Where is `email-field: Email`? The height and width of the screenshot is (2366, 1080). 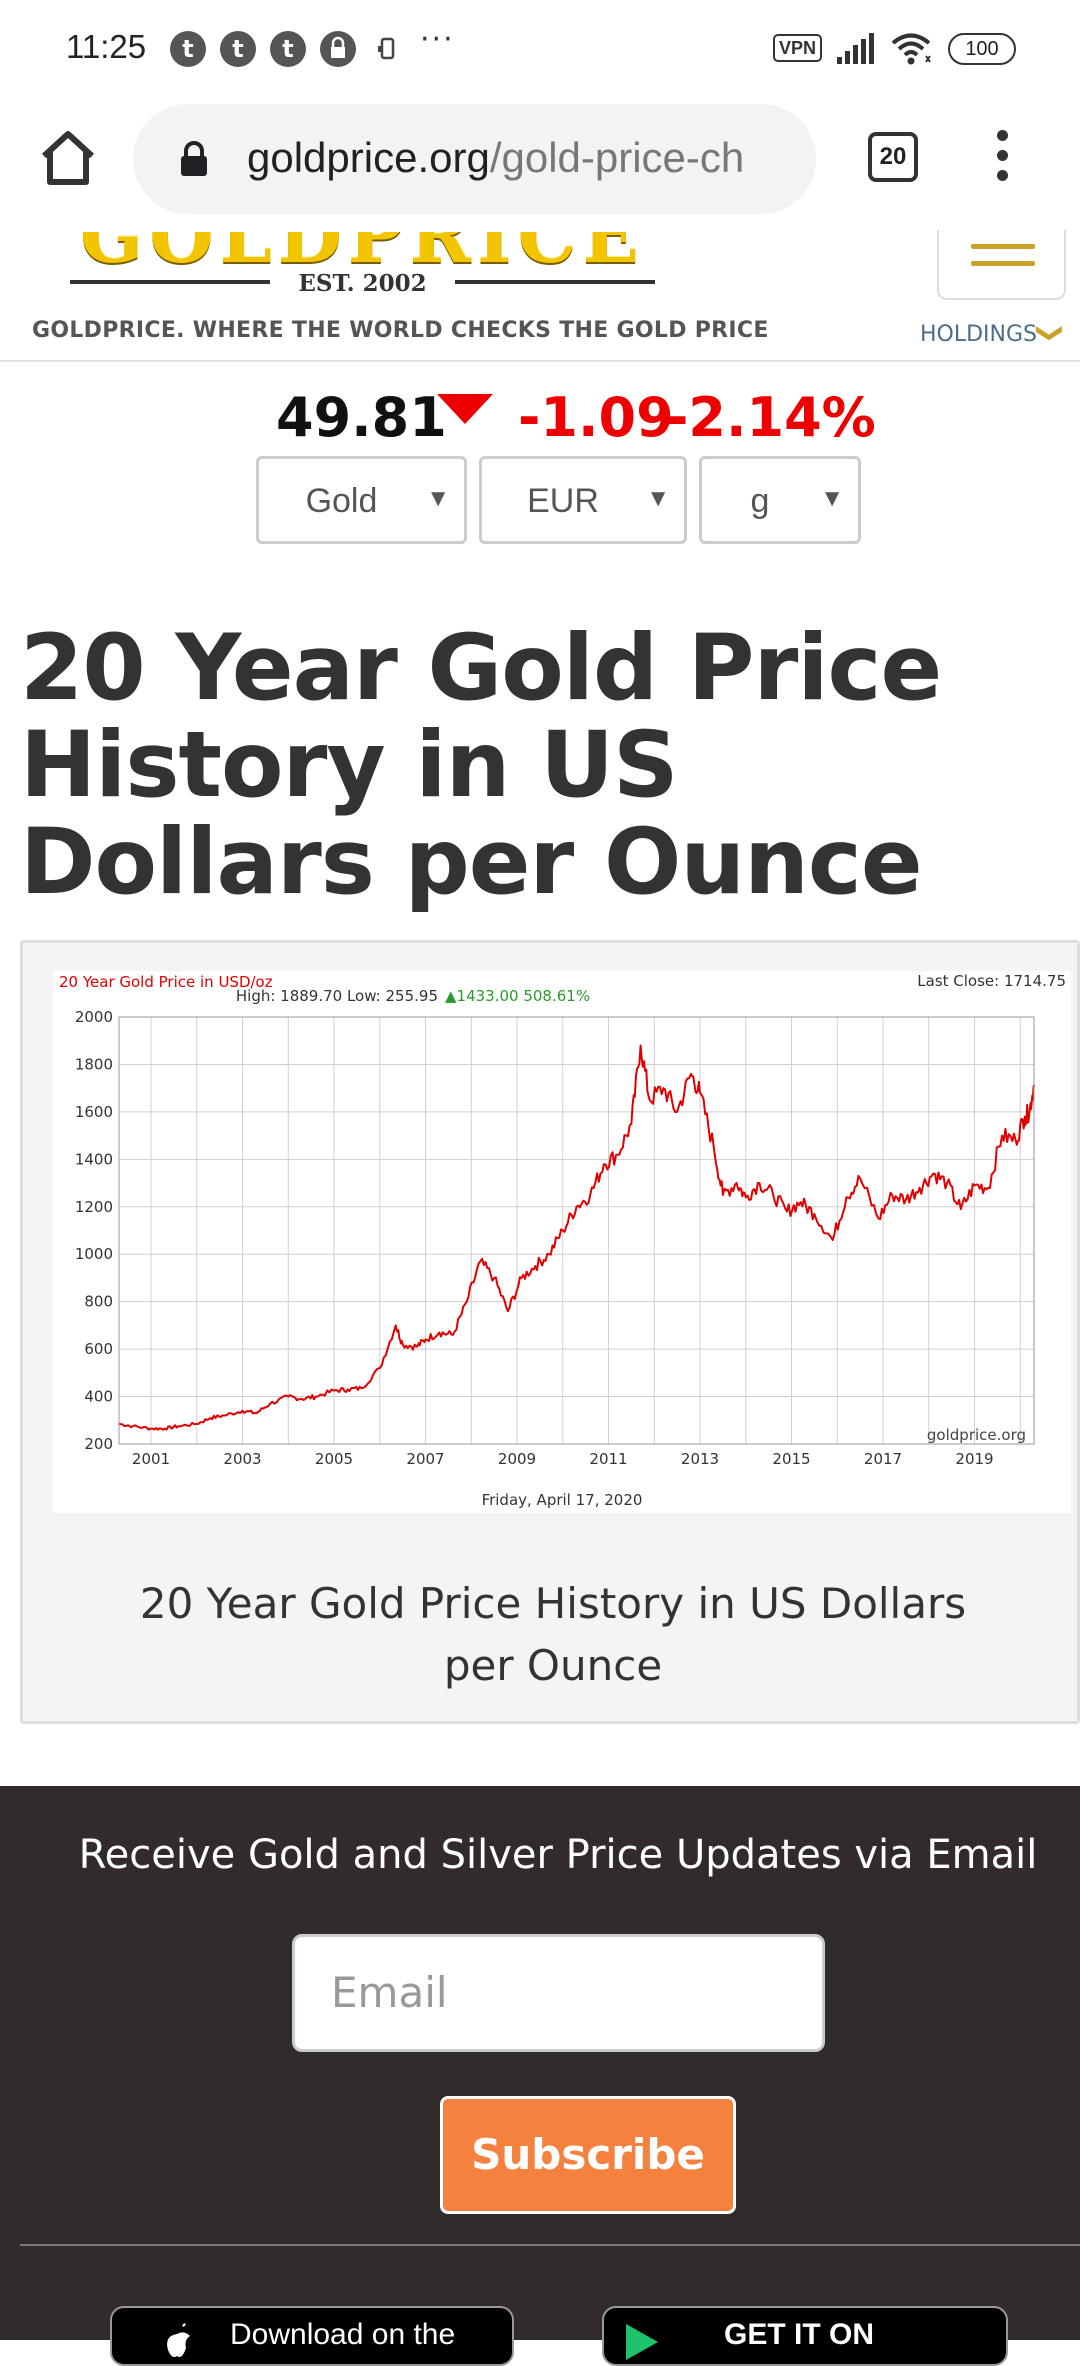 email-field: Email is located at coordinates (558, 1993).